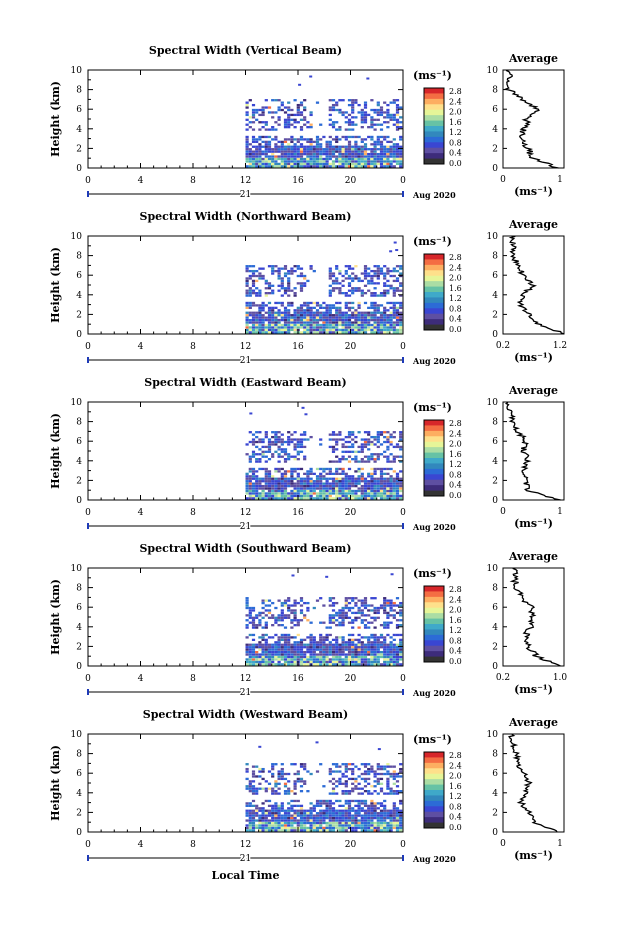  I want to click on colorbar-tick-label: 0.0, so click(455, 163).